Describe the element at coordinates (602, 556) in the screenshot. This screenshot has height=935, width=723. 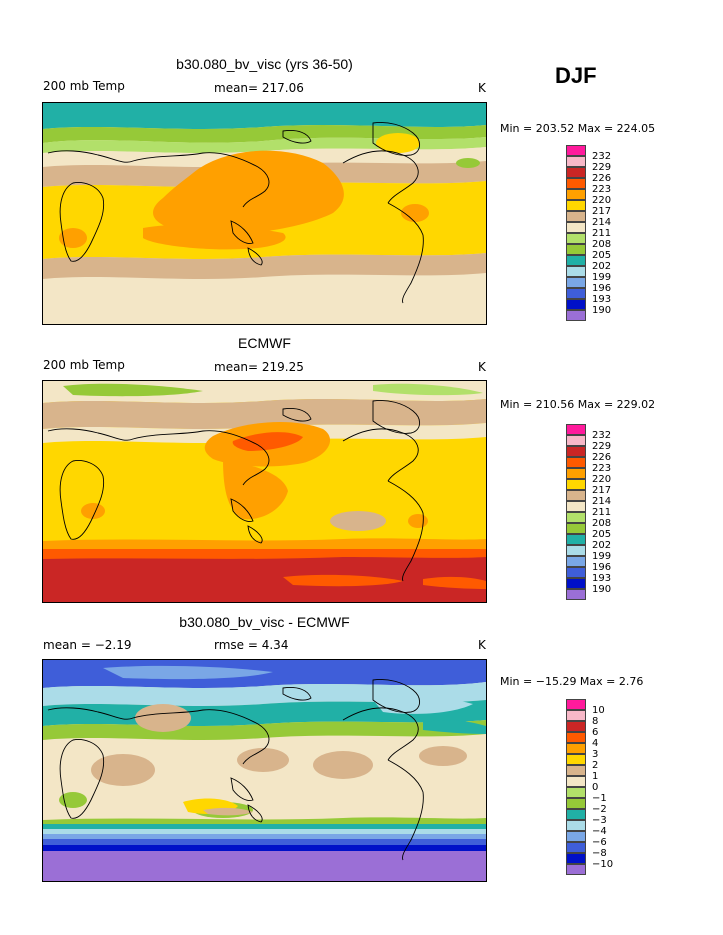
I see `panel2-legend-label: 199` at that location.